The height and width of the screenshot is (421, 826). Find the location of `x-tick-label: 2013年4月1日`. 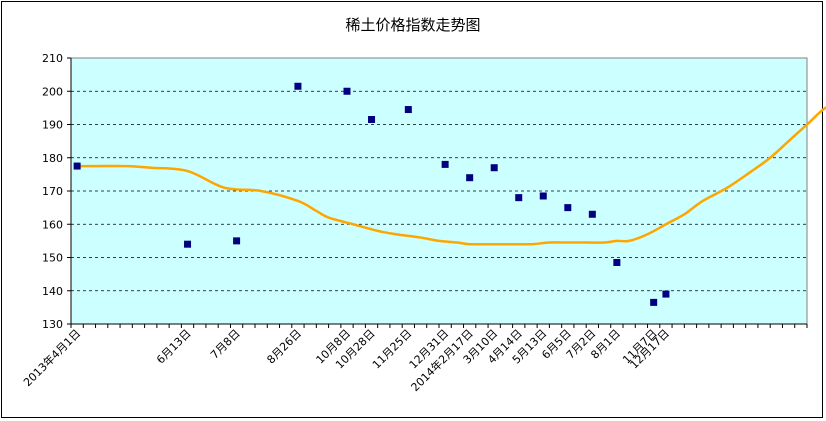

x-tick-label: 2013年4月1日 is located at coordinates (51, 357).